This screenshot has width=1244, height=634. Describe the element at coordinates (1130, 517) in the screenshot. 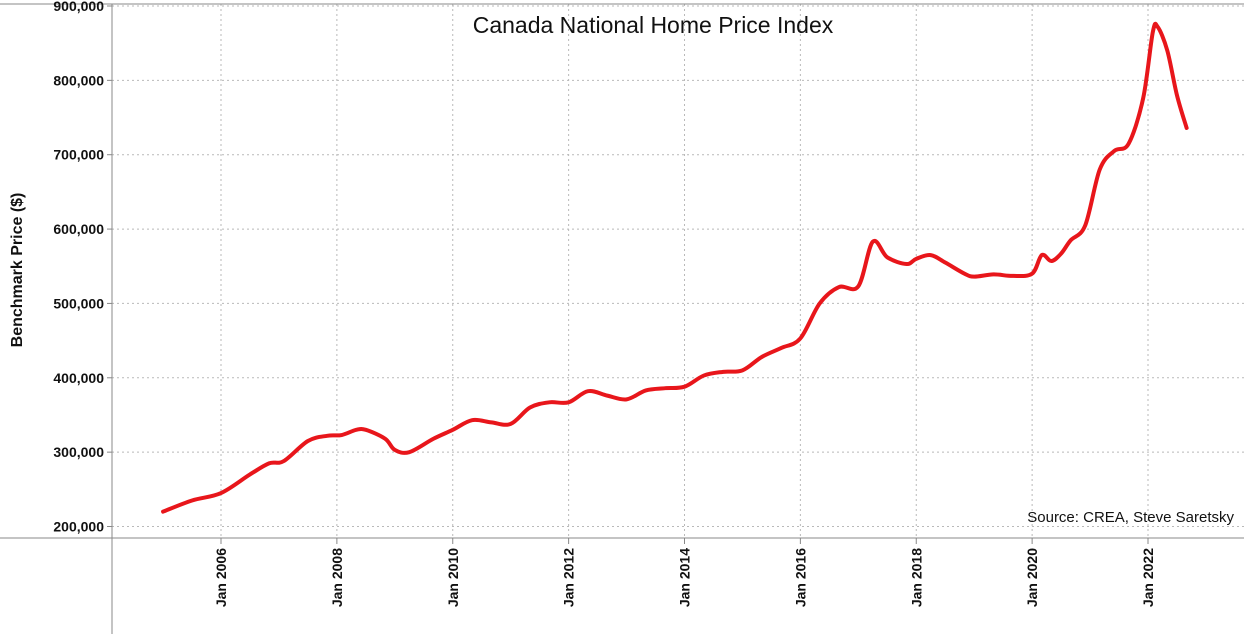

I see `source-note: Source: CREA, Steve Saretsky` at that location.